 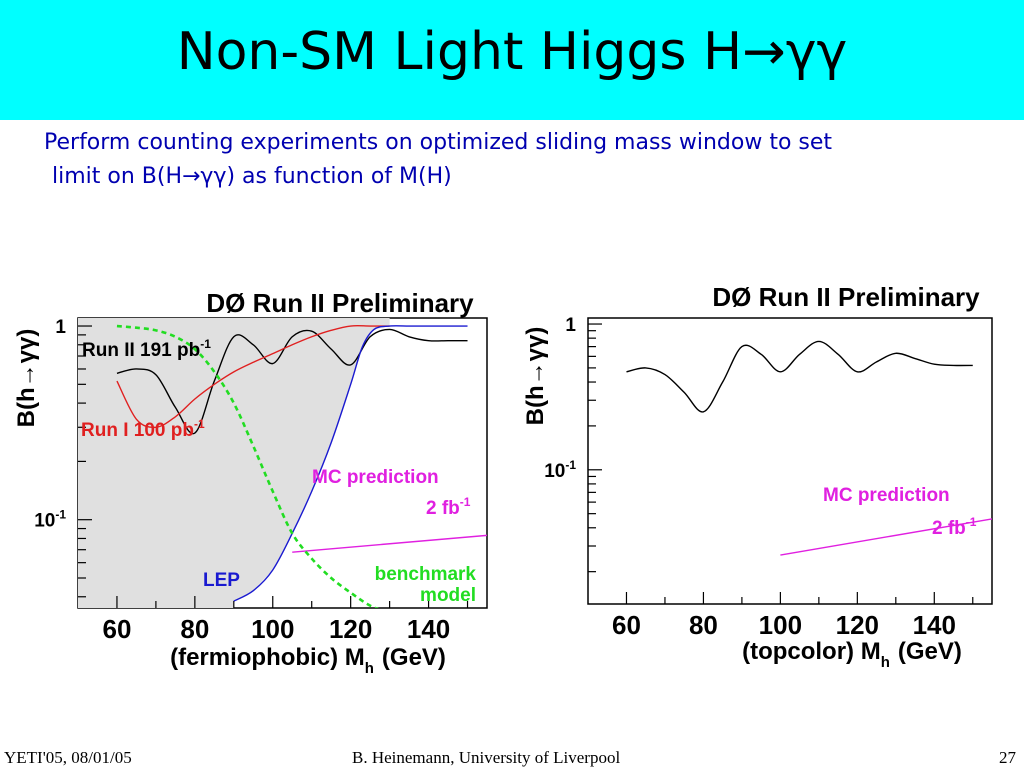 What do you see at coordinates (512, 52) in the screenshot?
I see `slide-title: Non-SM Light Higgs H→γγ` at bounding box center [512, 52].